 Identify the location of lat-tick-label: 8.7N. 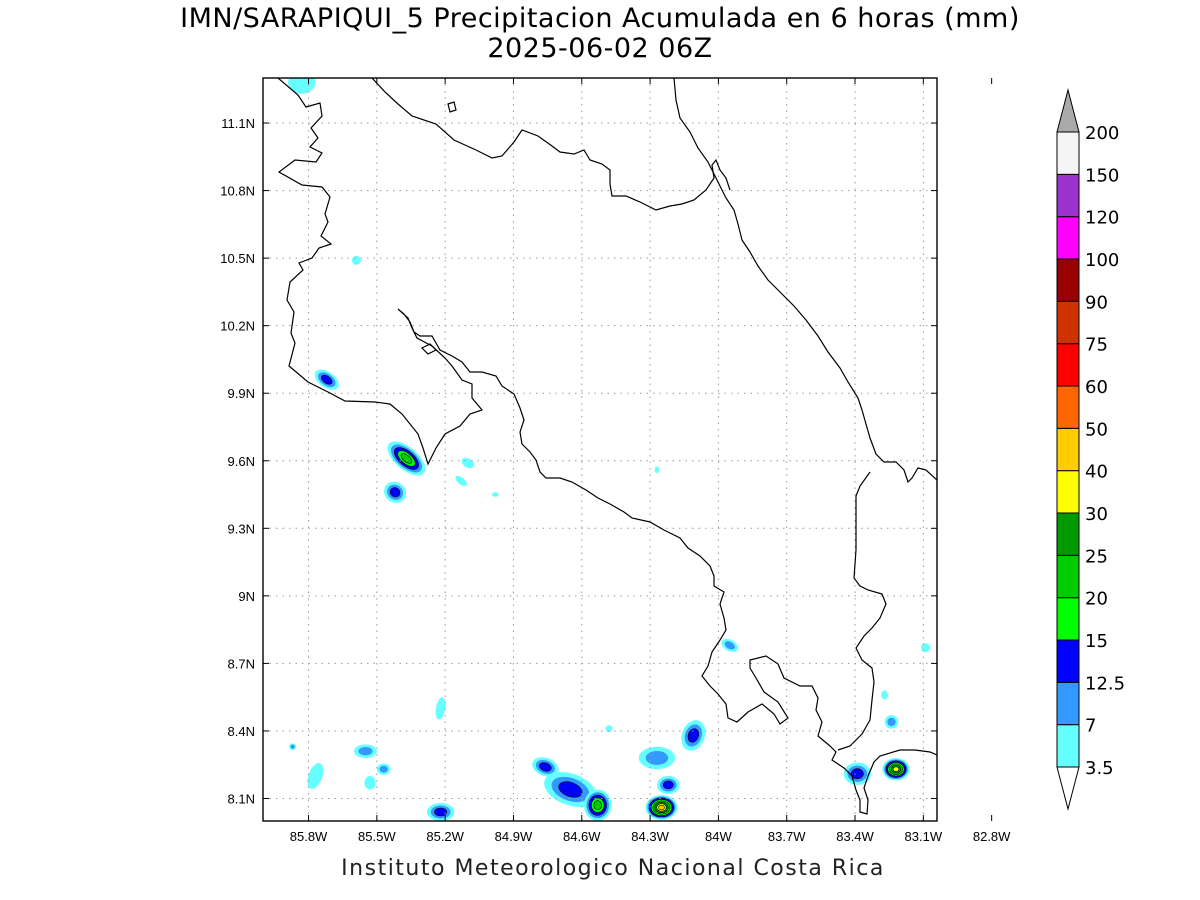
(241, 663).